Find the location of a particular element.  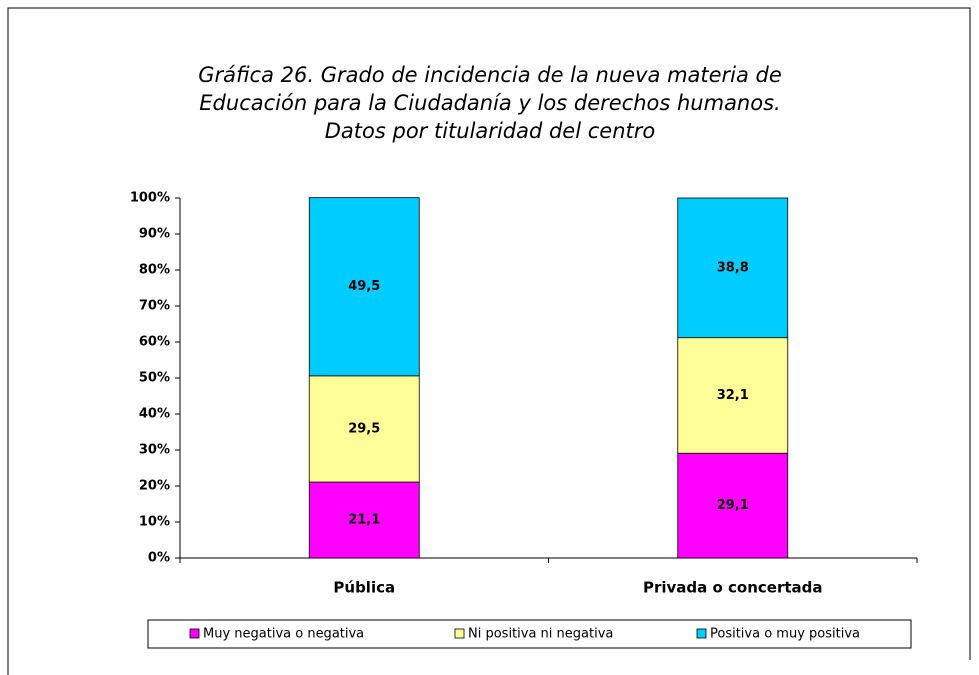

value-label: 49,5 is located at coordinates (364, 286).